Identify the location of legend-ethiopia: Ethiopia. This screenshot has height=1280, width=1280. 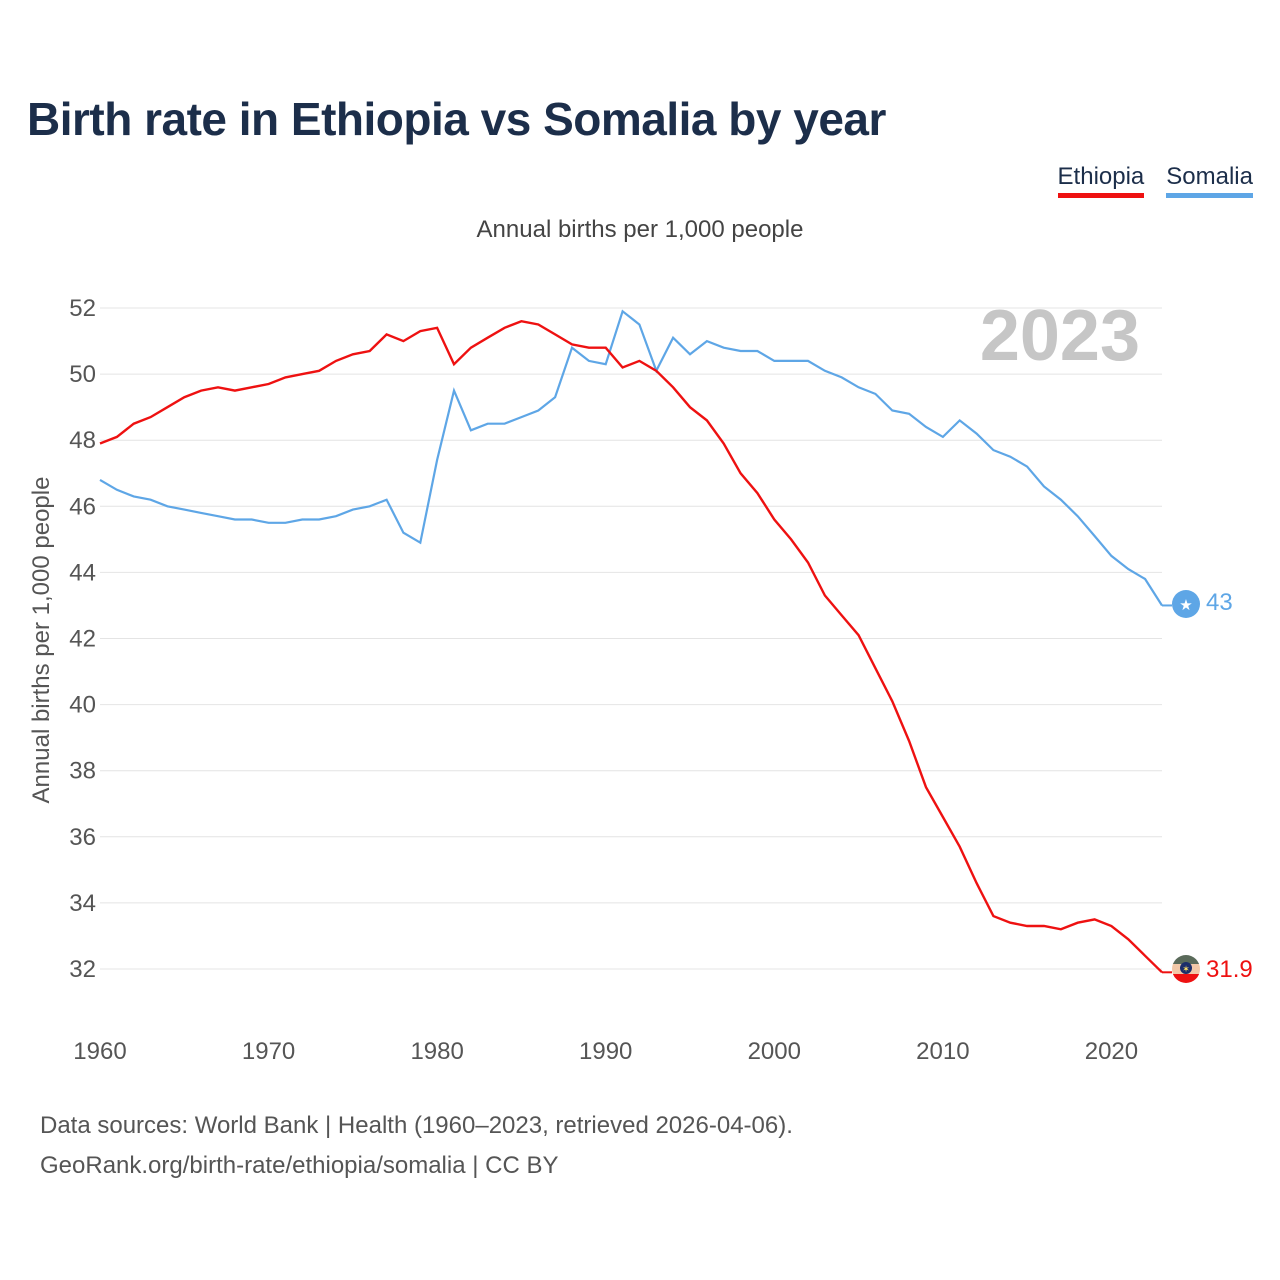
(1101, 181).